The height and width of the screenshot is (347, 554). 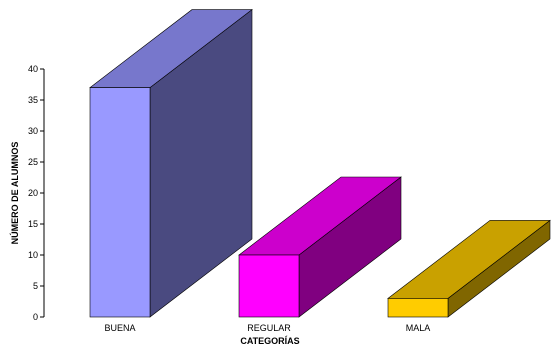 What do you see at coordinates (33, 255) in the screenshot?
I see `y-tick-label: 10` at bounding box center [33, 255].